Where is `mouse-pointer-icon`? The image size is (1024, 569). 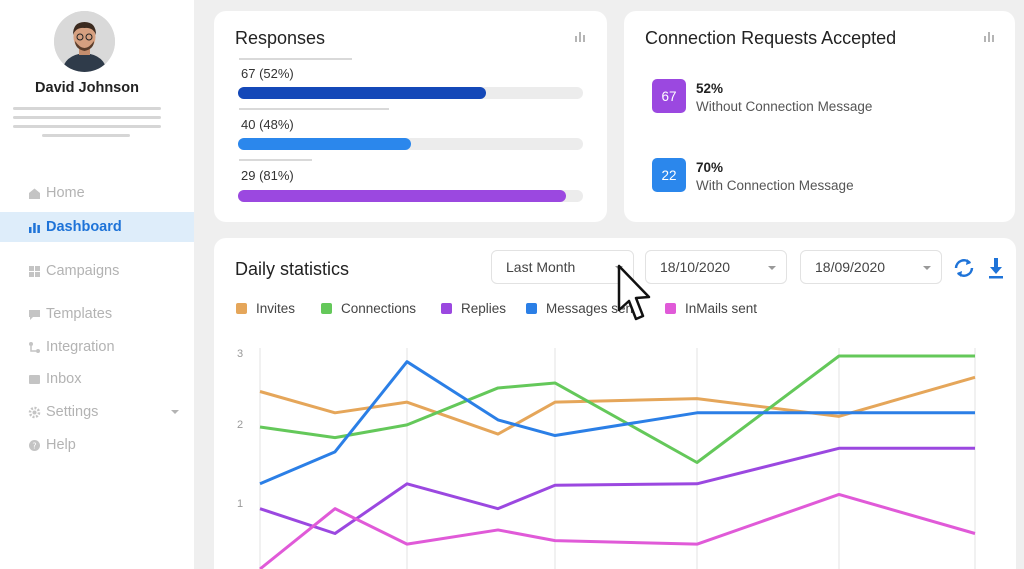 mouse-pointer-icon is located at coordinates (634, 292).